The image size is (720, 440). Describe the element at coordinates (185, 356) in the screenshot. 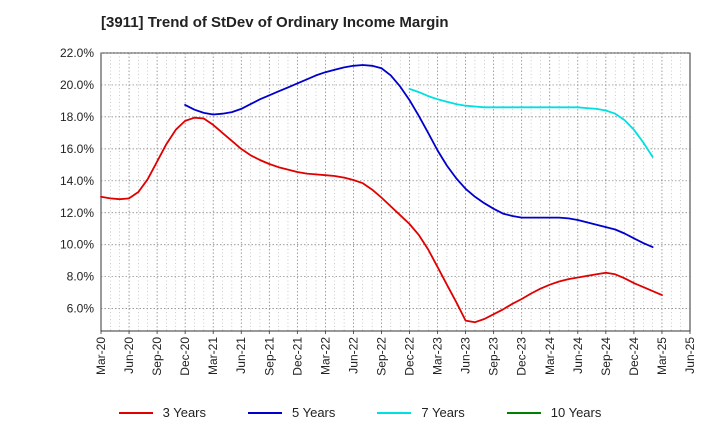

I see `x-tick-label: Dec-20` at that location.